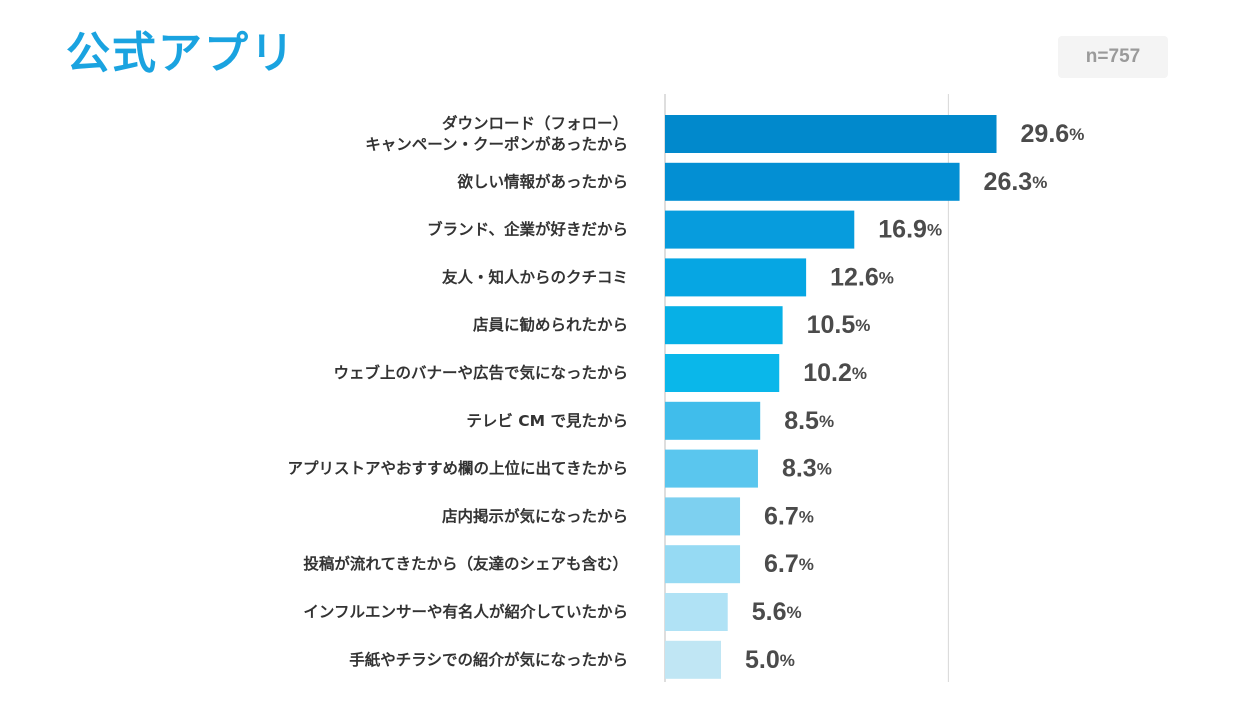 This screenshot has width=1238, height=728. Describe the element at coordinates (465, 563) in the screenshot. I see `category-label-10: 投稿が流れてきたから（友達のシェアも含む）` at that location.